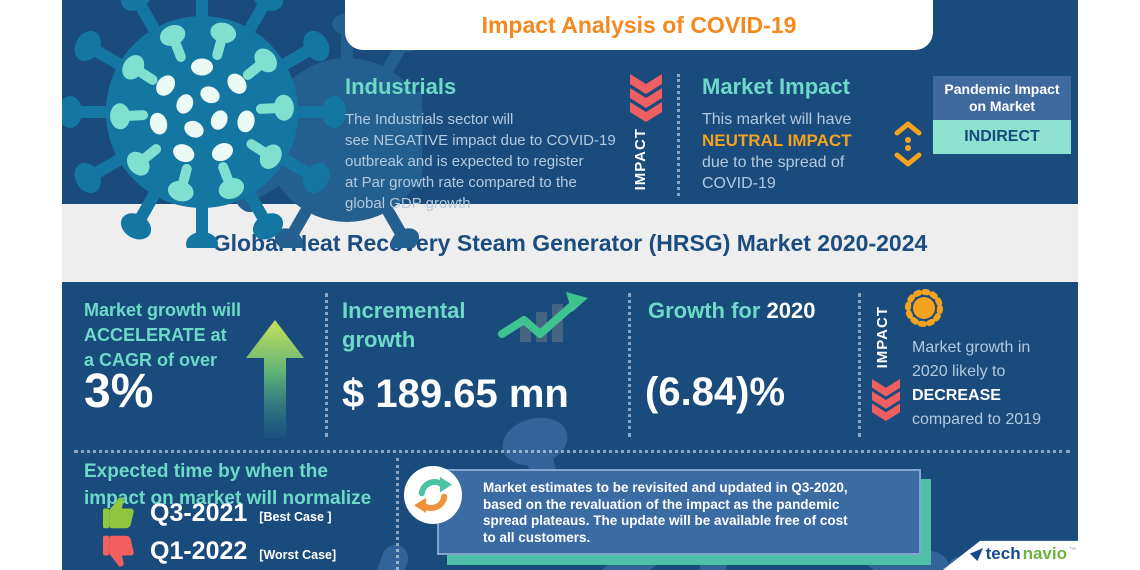 This screenshot has height=570, width=1140. I want to click on bottom-divider, so click(397, 514).